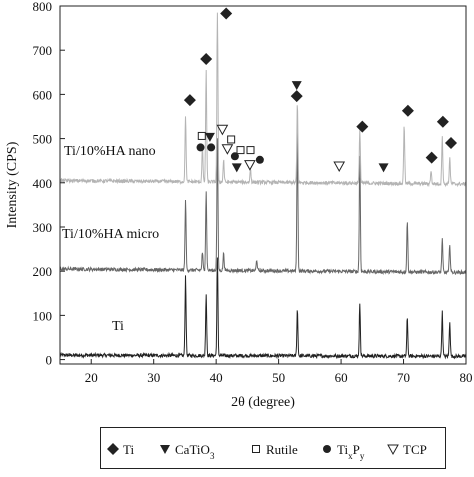 Image resolution: width=474 pixels, height=477 pixels. Describe the element at coordinates (43, 139) in the screenshot. I see `y-tick-label: 500` at that location.